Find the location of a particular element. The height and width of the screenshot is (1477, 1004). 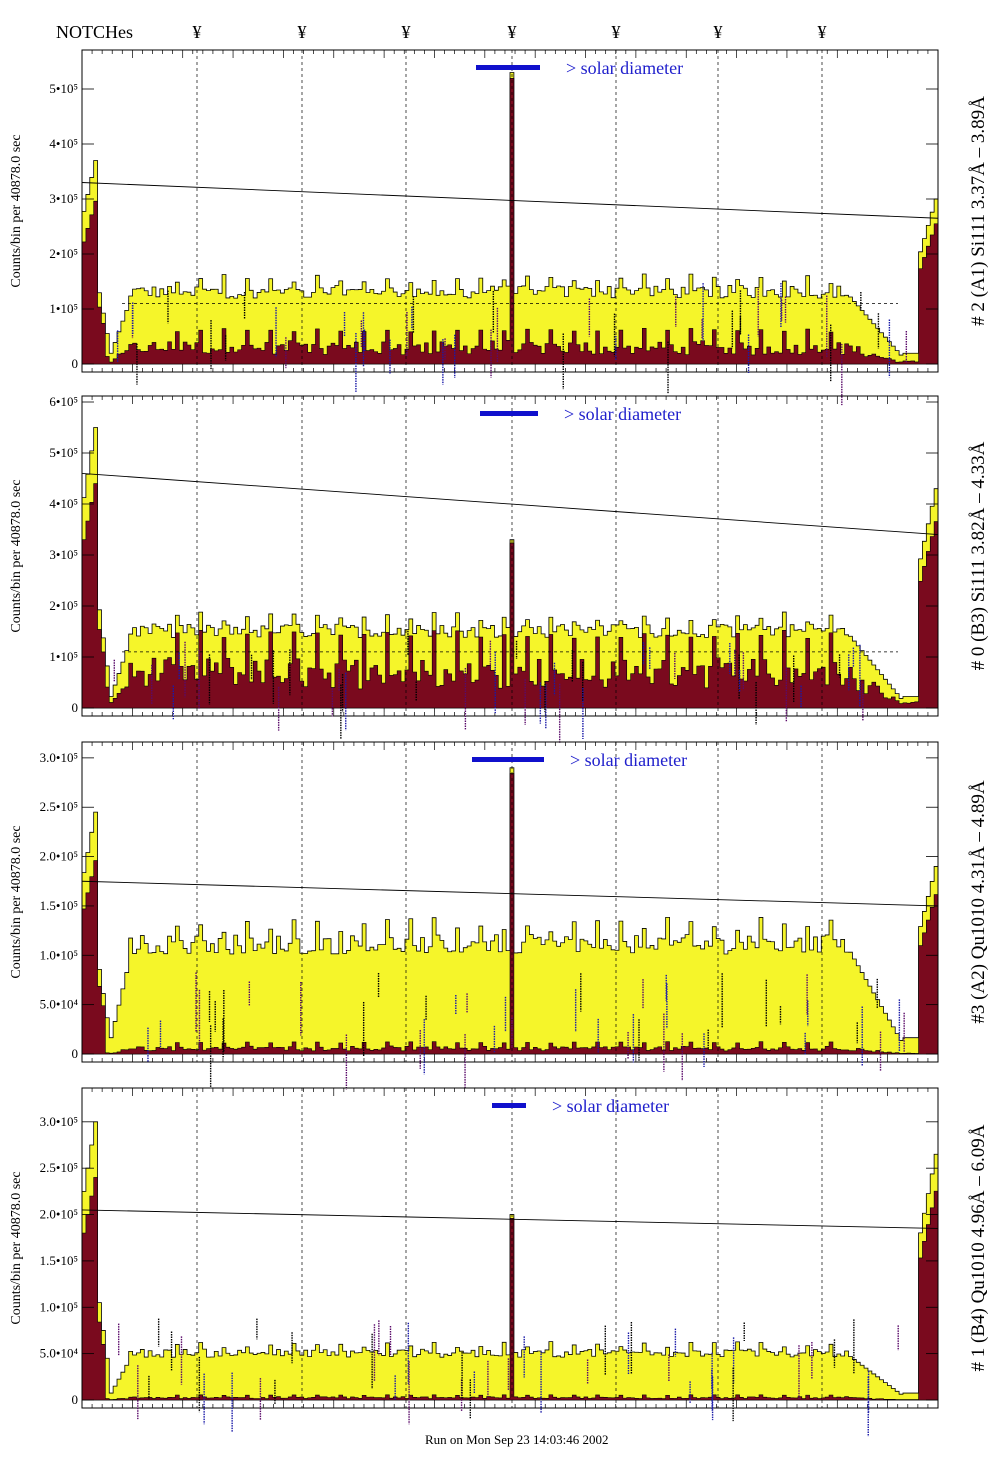

panel-label: #3 (A2) Qu1010 4.31Å – 4.89Å is located at coordinates (978, 902).